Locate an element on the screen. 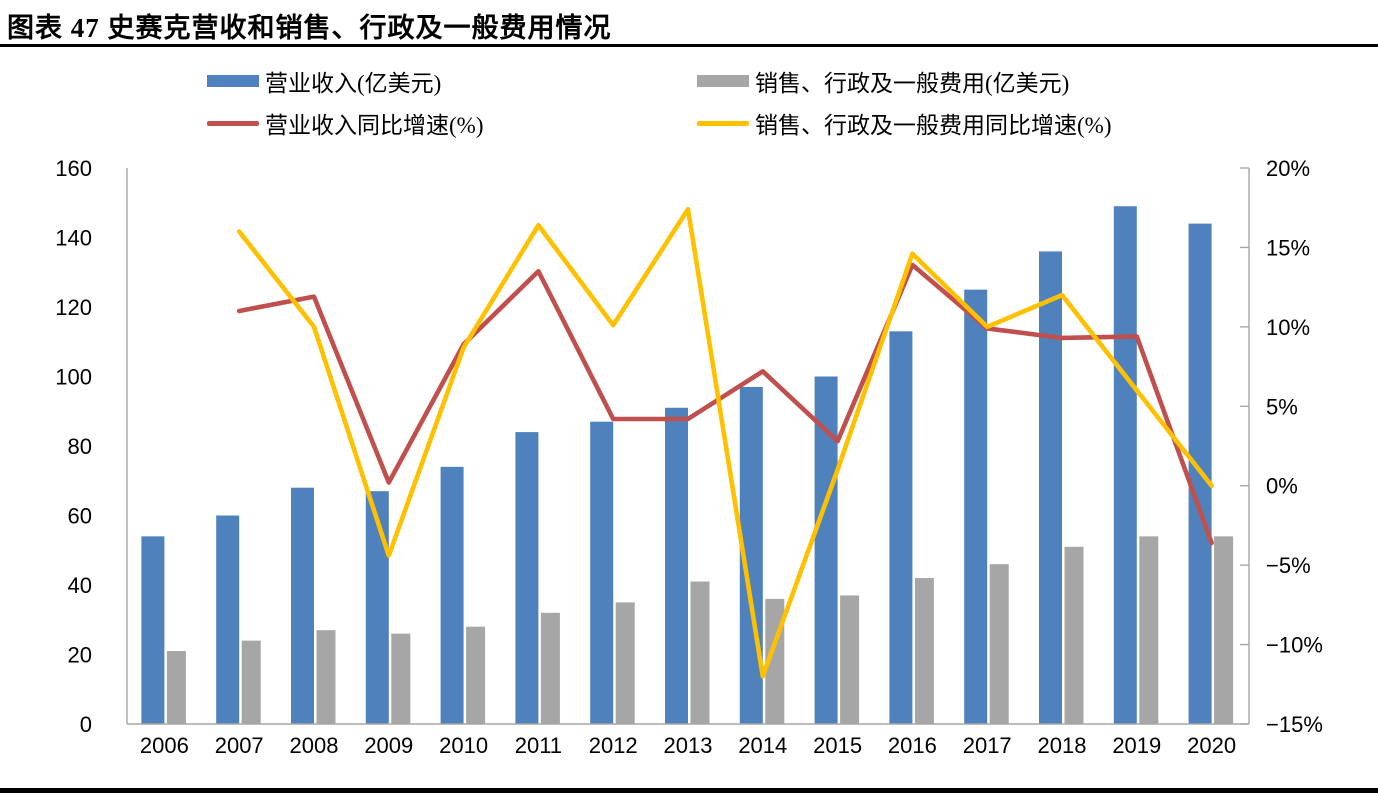 This screenshot has width=1378, height=793. x-axis-label: 2009 is located at coordinates (388, 745).